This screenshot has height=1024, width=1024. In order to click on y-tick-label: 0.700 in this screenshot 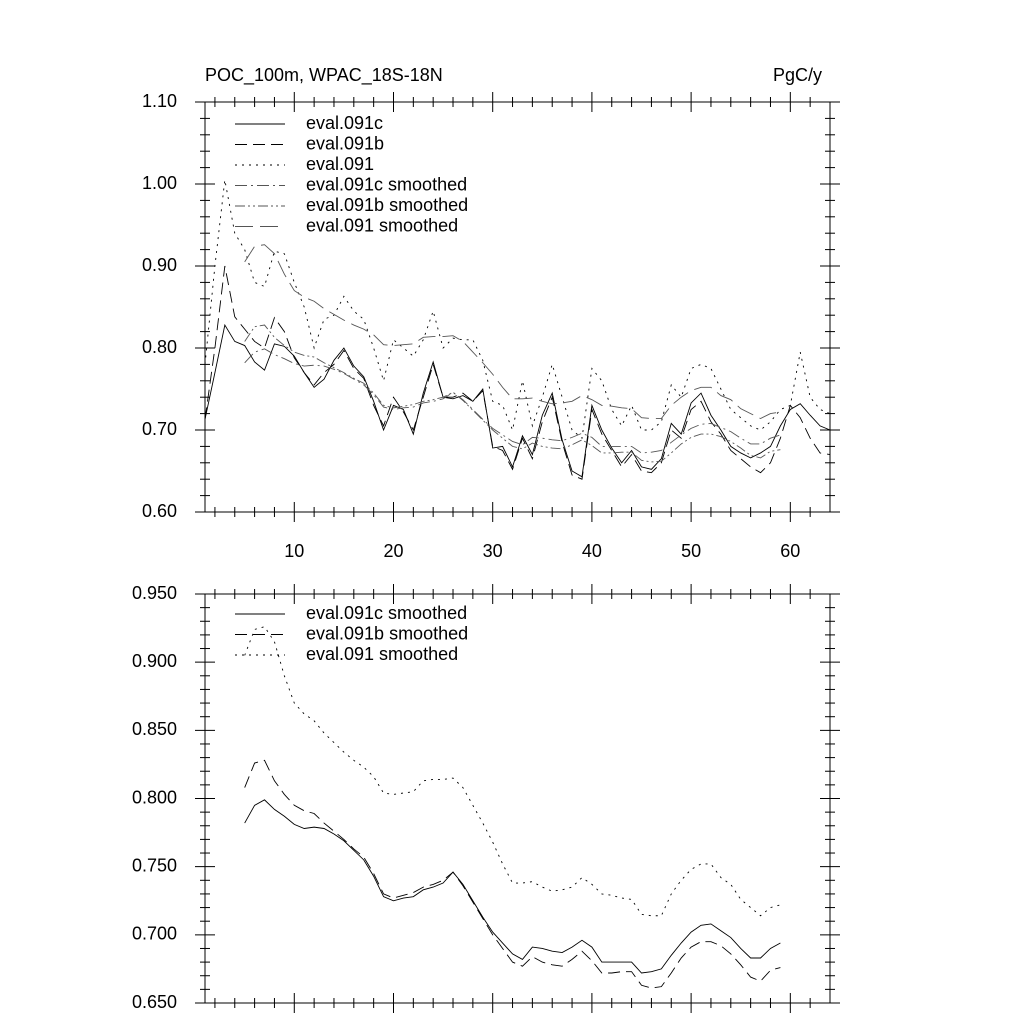, I will do `click(154, 934)`.